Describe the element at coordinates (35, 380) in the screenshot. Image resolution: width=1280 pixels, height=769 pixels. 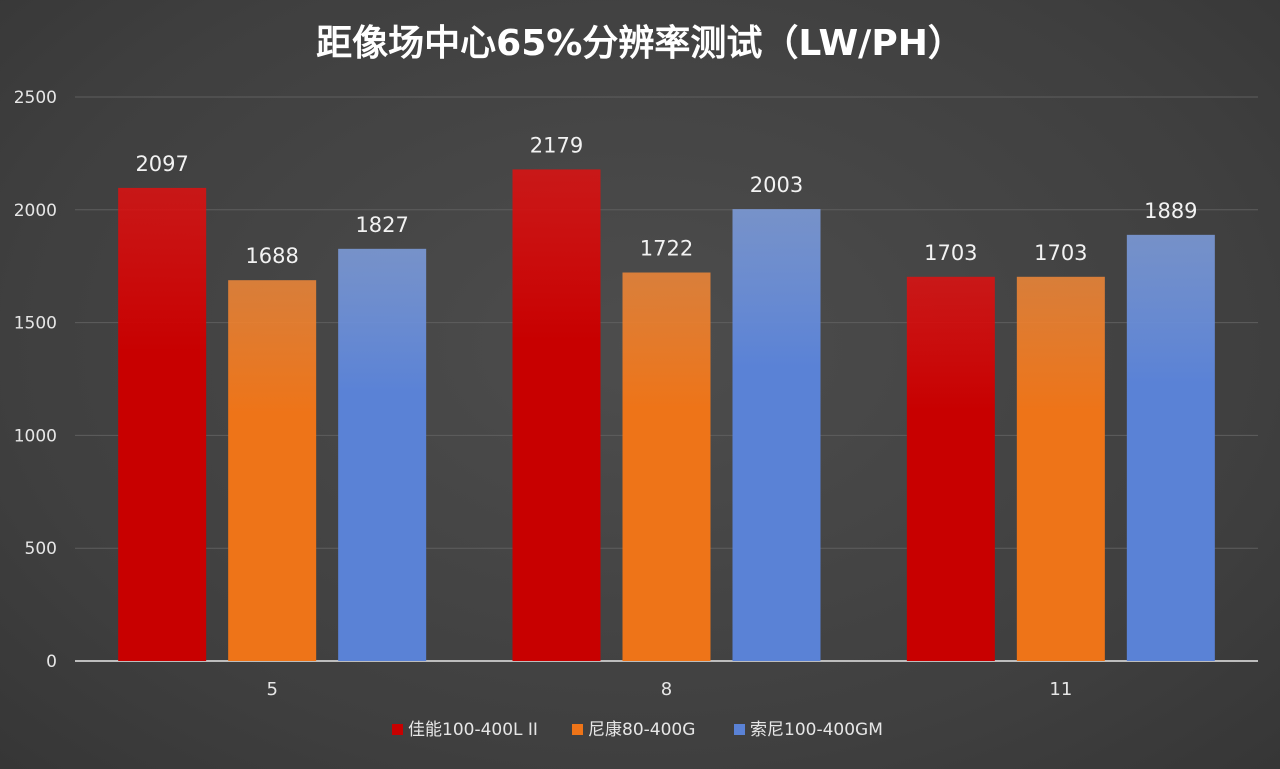
I see `y-axis-ticks: 0 500 1000 1500 2000 2500` at that location.